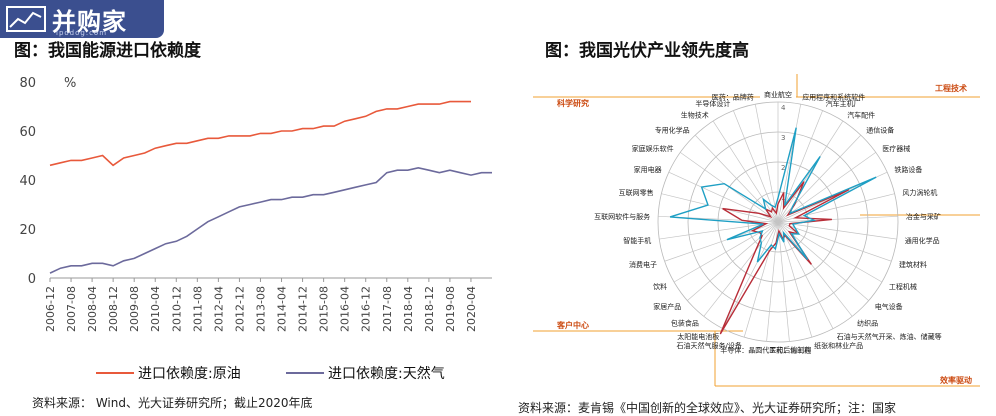 The width and height of the screenshot is (996, 416). I want to click on logo-url: ipodog.com, so click(82, 33).